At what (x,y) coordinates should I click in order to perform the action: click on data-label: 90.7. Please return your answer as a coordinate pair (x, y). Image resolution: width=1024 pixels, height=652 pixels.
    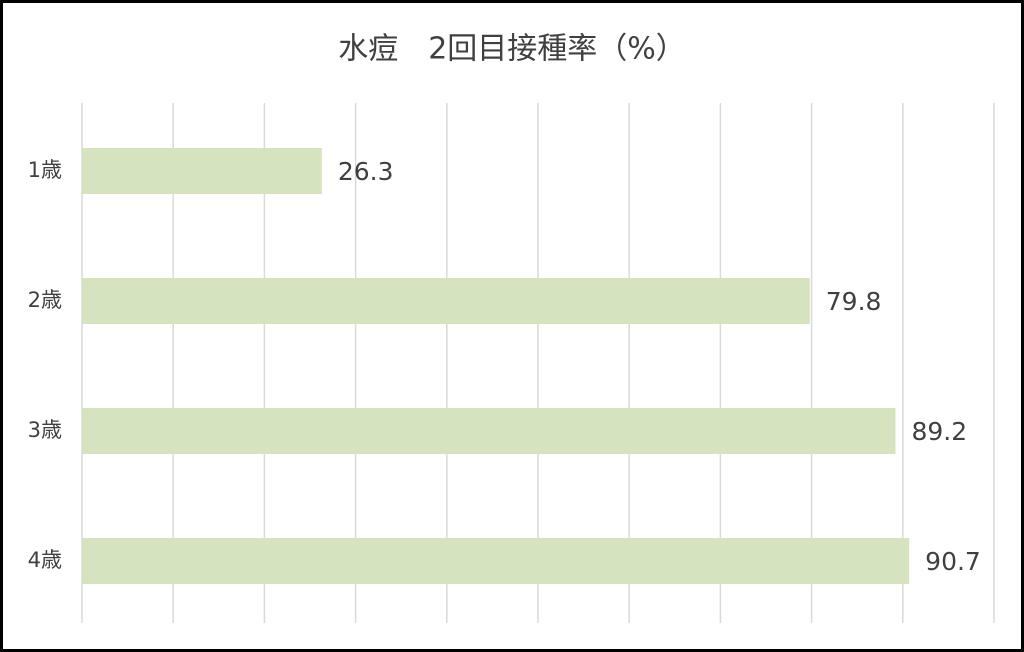
    Looking at the image, I should click on (953, 561).